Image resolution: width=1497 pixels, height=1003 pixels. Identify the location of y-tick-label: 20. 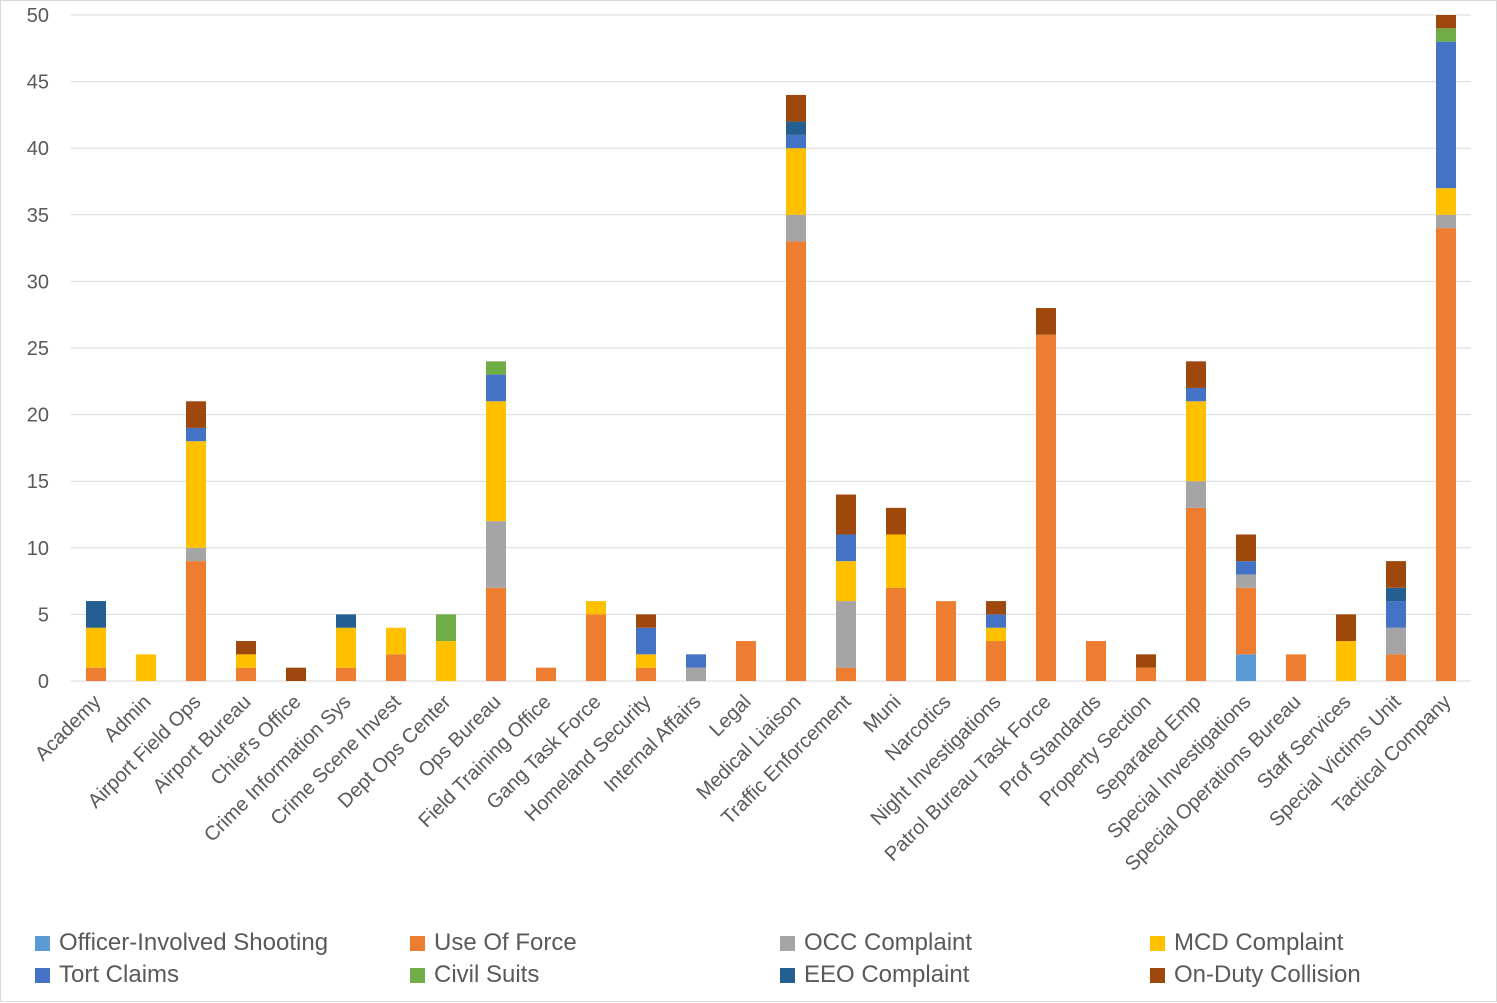
(38, 416).